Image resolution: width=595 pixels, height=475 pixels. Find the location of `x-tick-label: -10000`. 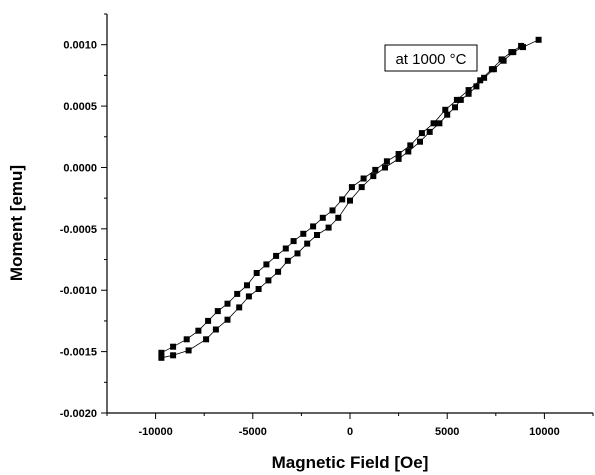

x-tick-label: -10000 is located at coordinates (155, 432).